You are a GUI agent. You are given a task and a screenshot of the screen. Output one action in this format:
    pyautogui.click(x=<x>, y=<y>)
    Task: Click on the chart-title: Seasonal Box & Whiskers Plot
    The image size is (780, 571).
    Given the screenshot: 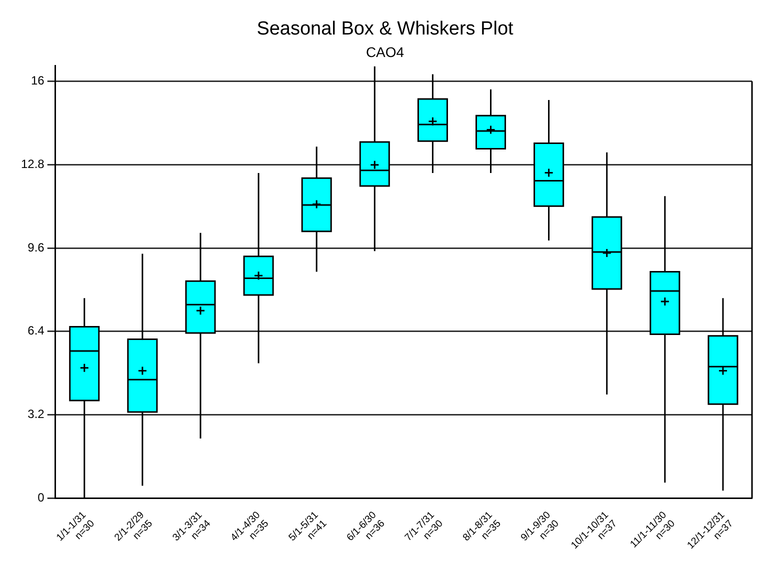 What is the action you would take?
    pyautogui.click(x=385, y=29)
    